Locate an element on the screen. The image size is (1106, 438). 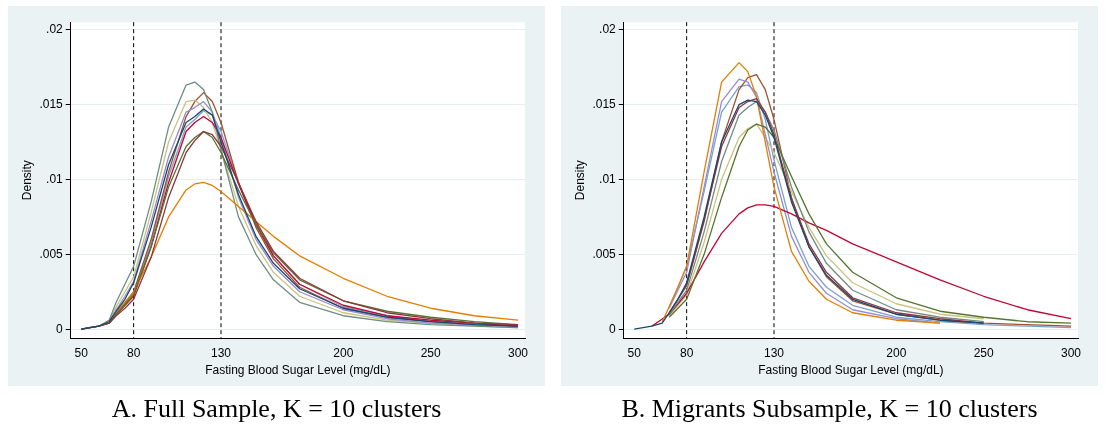
text: B. Migrants Subsample, K = 10 clusters is located at coordinates (829, 409).